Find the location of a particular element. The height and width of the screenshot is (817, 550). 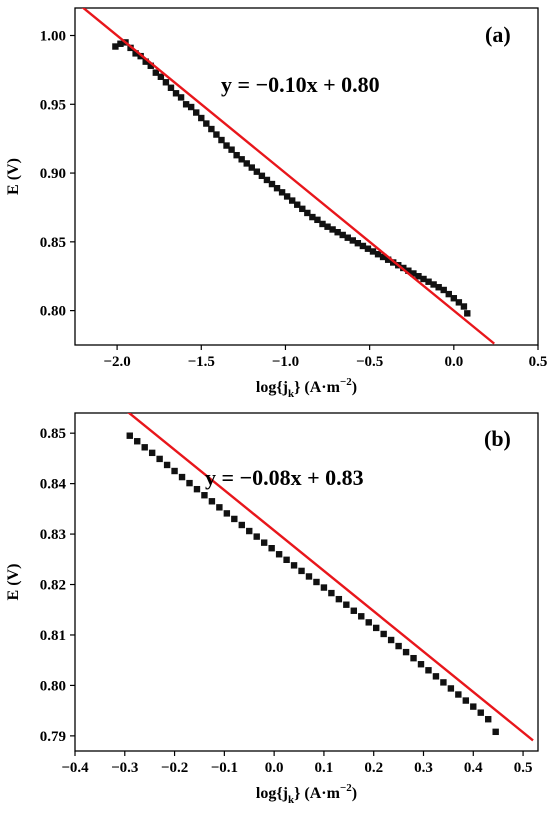

x-tick-label: −2.0 is located at coordinates (116, 362).